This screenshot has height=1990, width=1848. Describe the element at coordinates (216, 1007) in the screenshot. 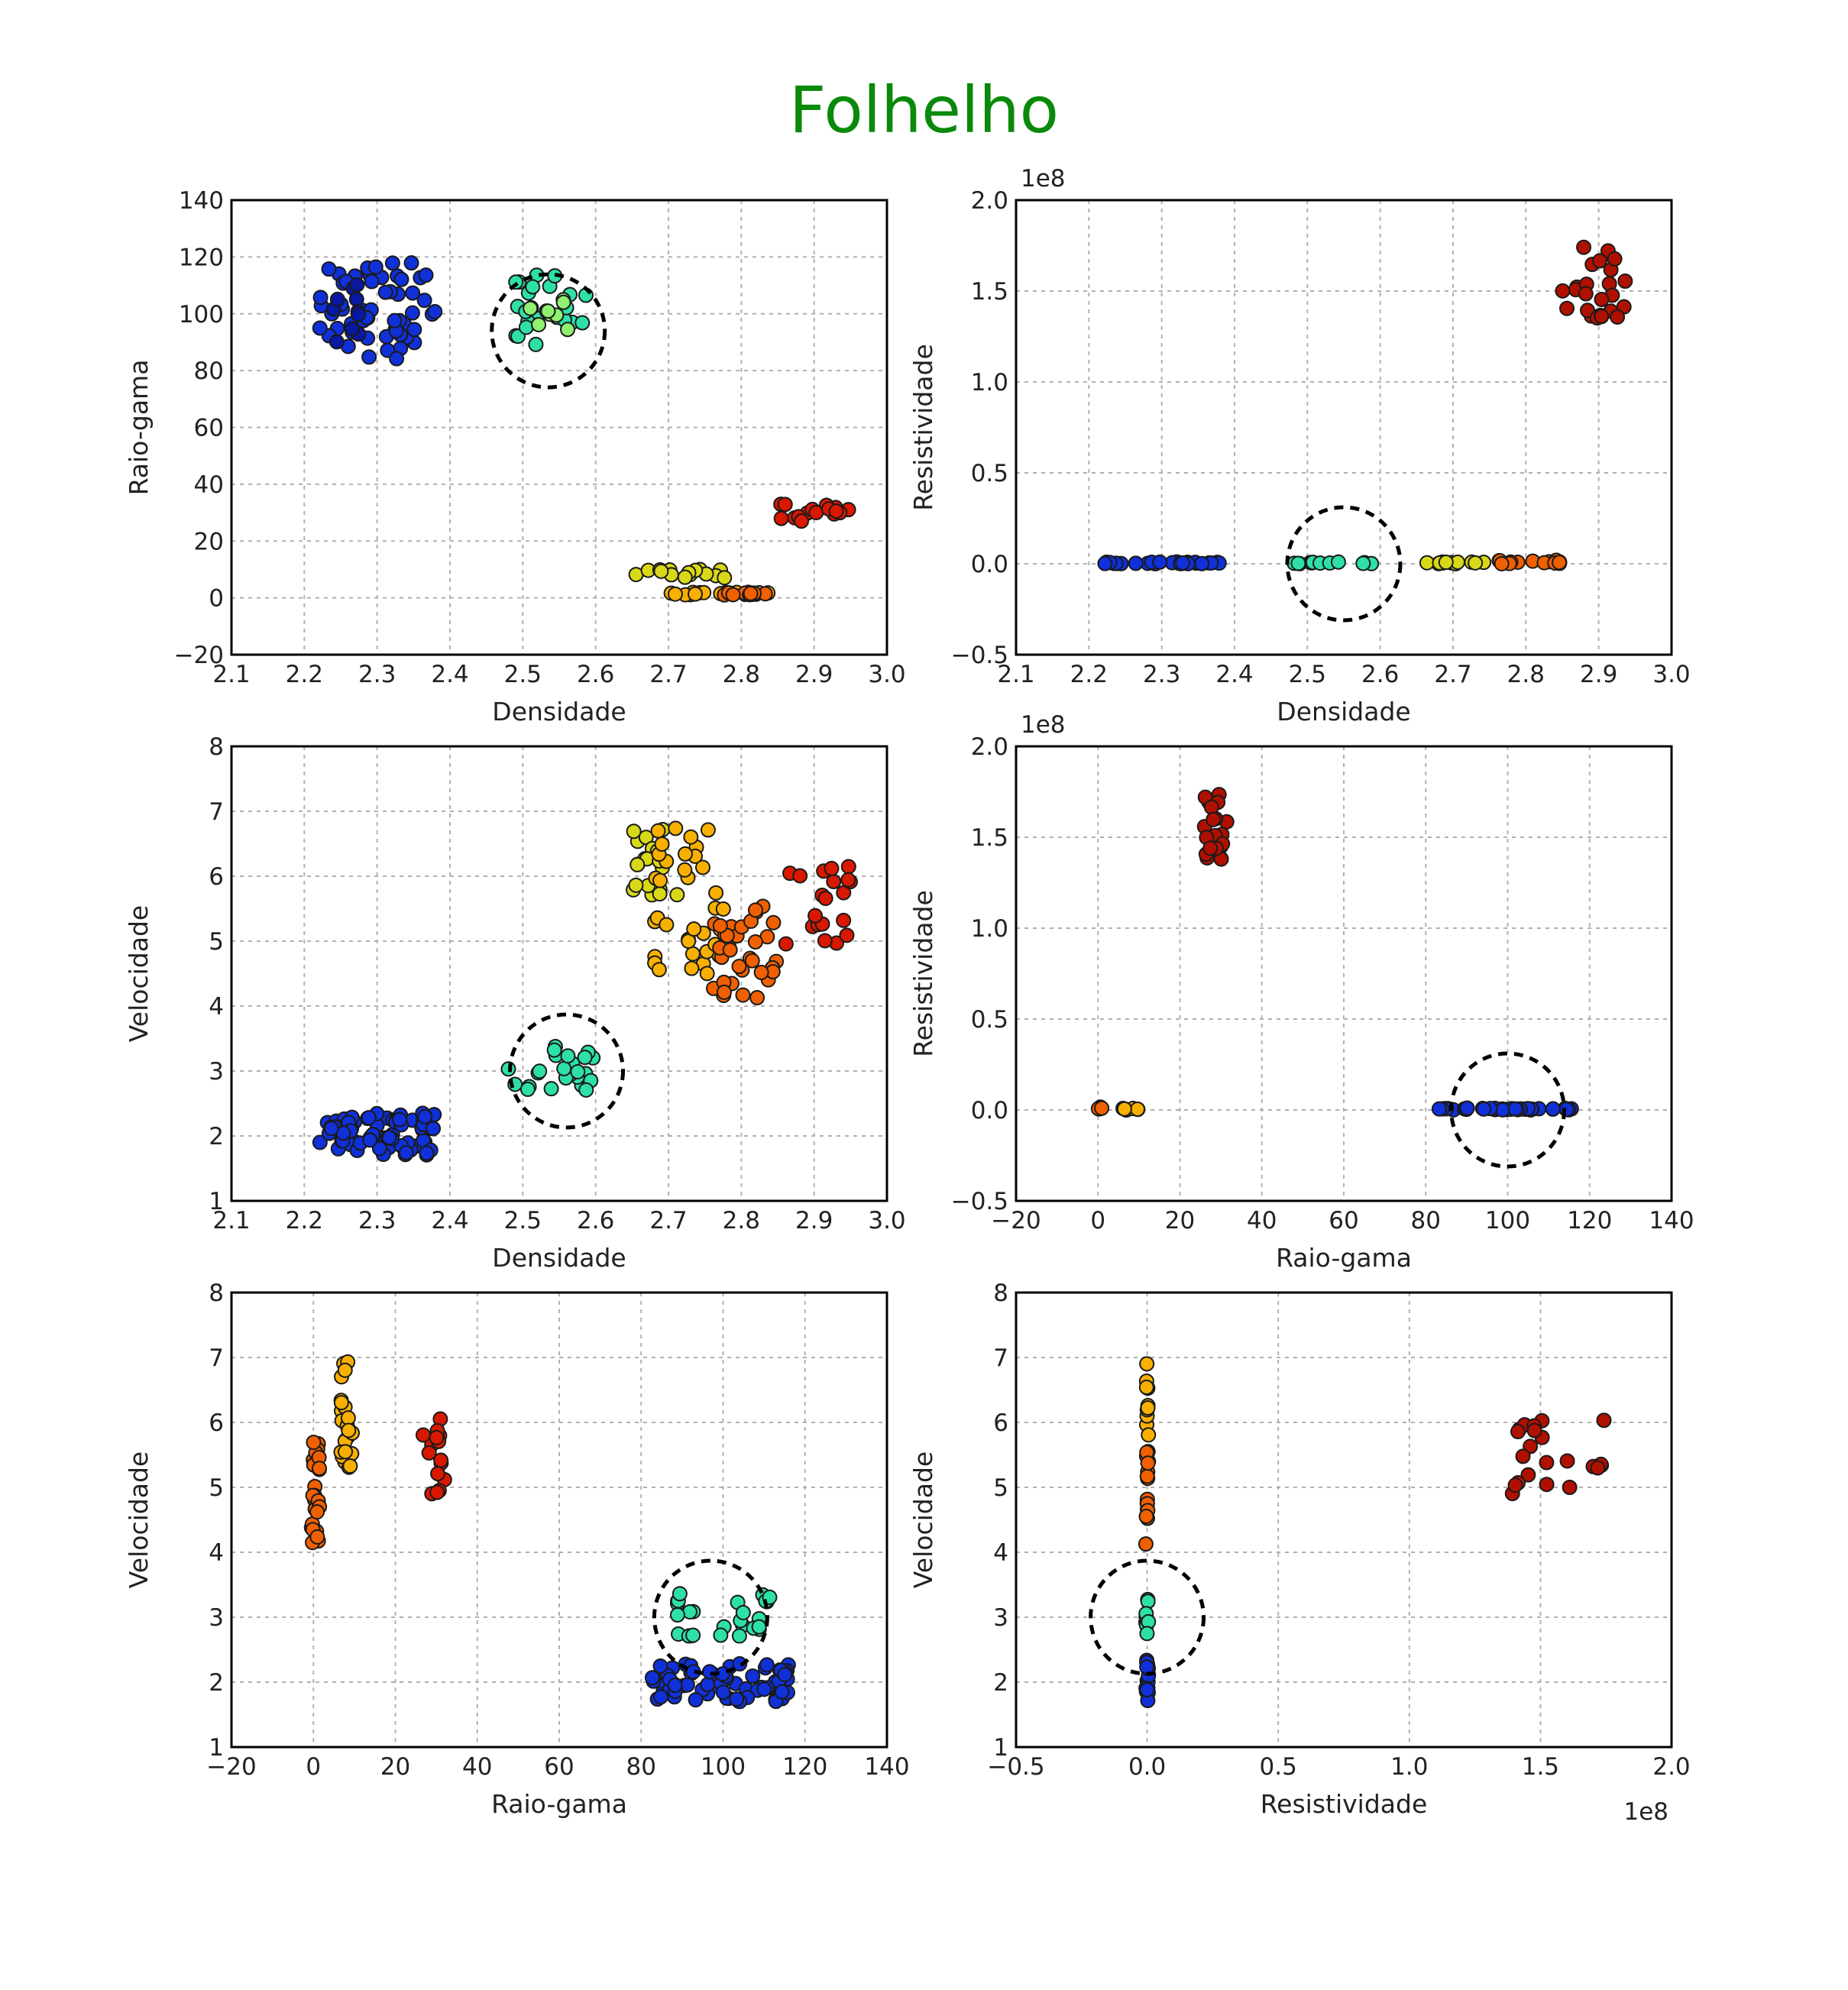

I see `y-tick-label: 4` at that location.